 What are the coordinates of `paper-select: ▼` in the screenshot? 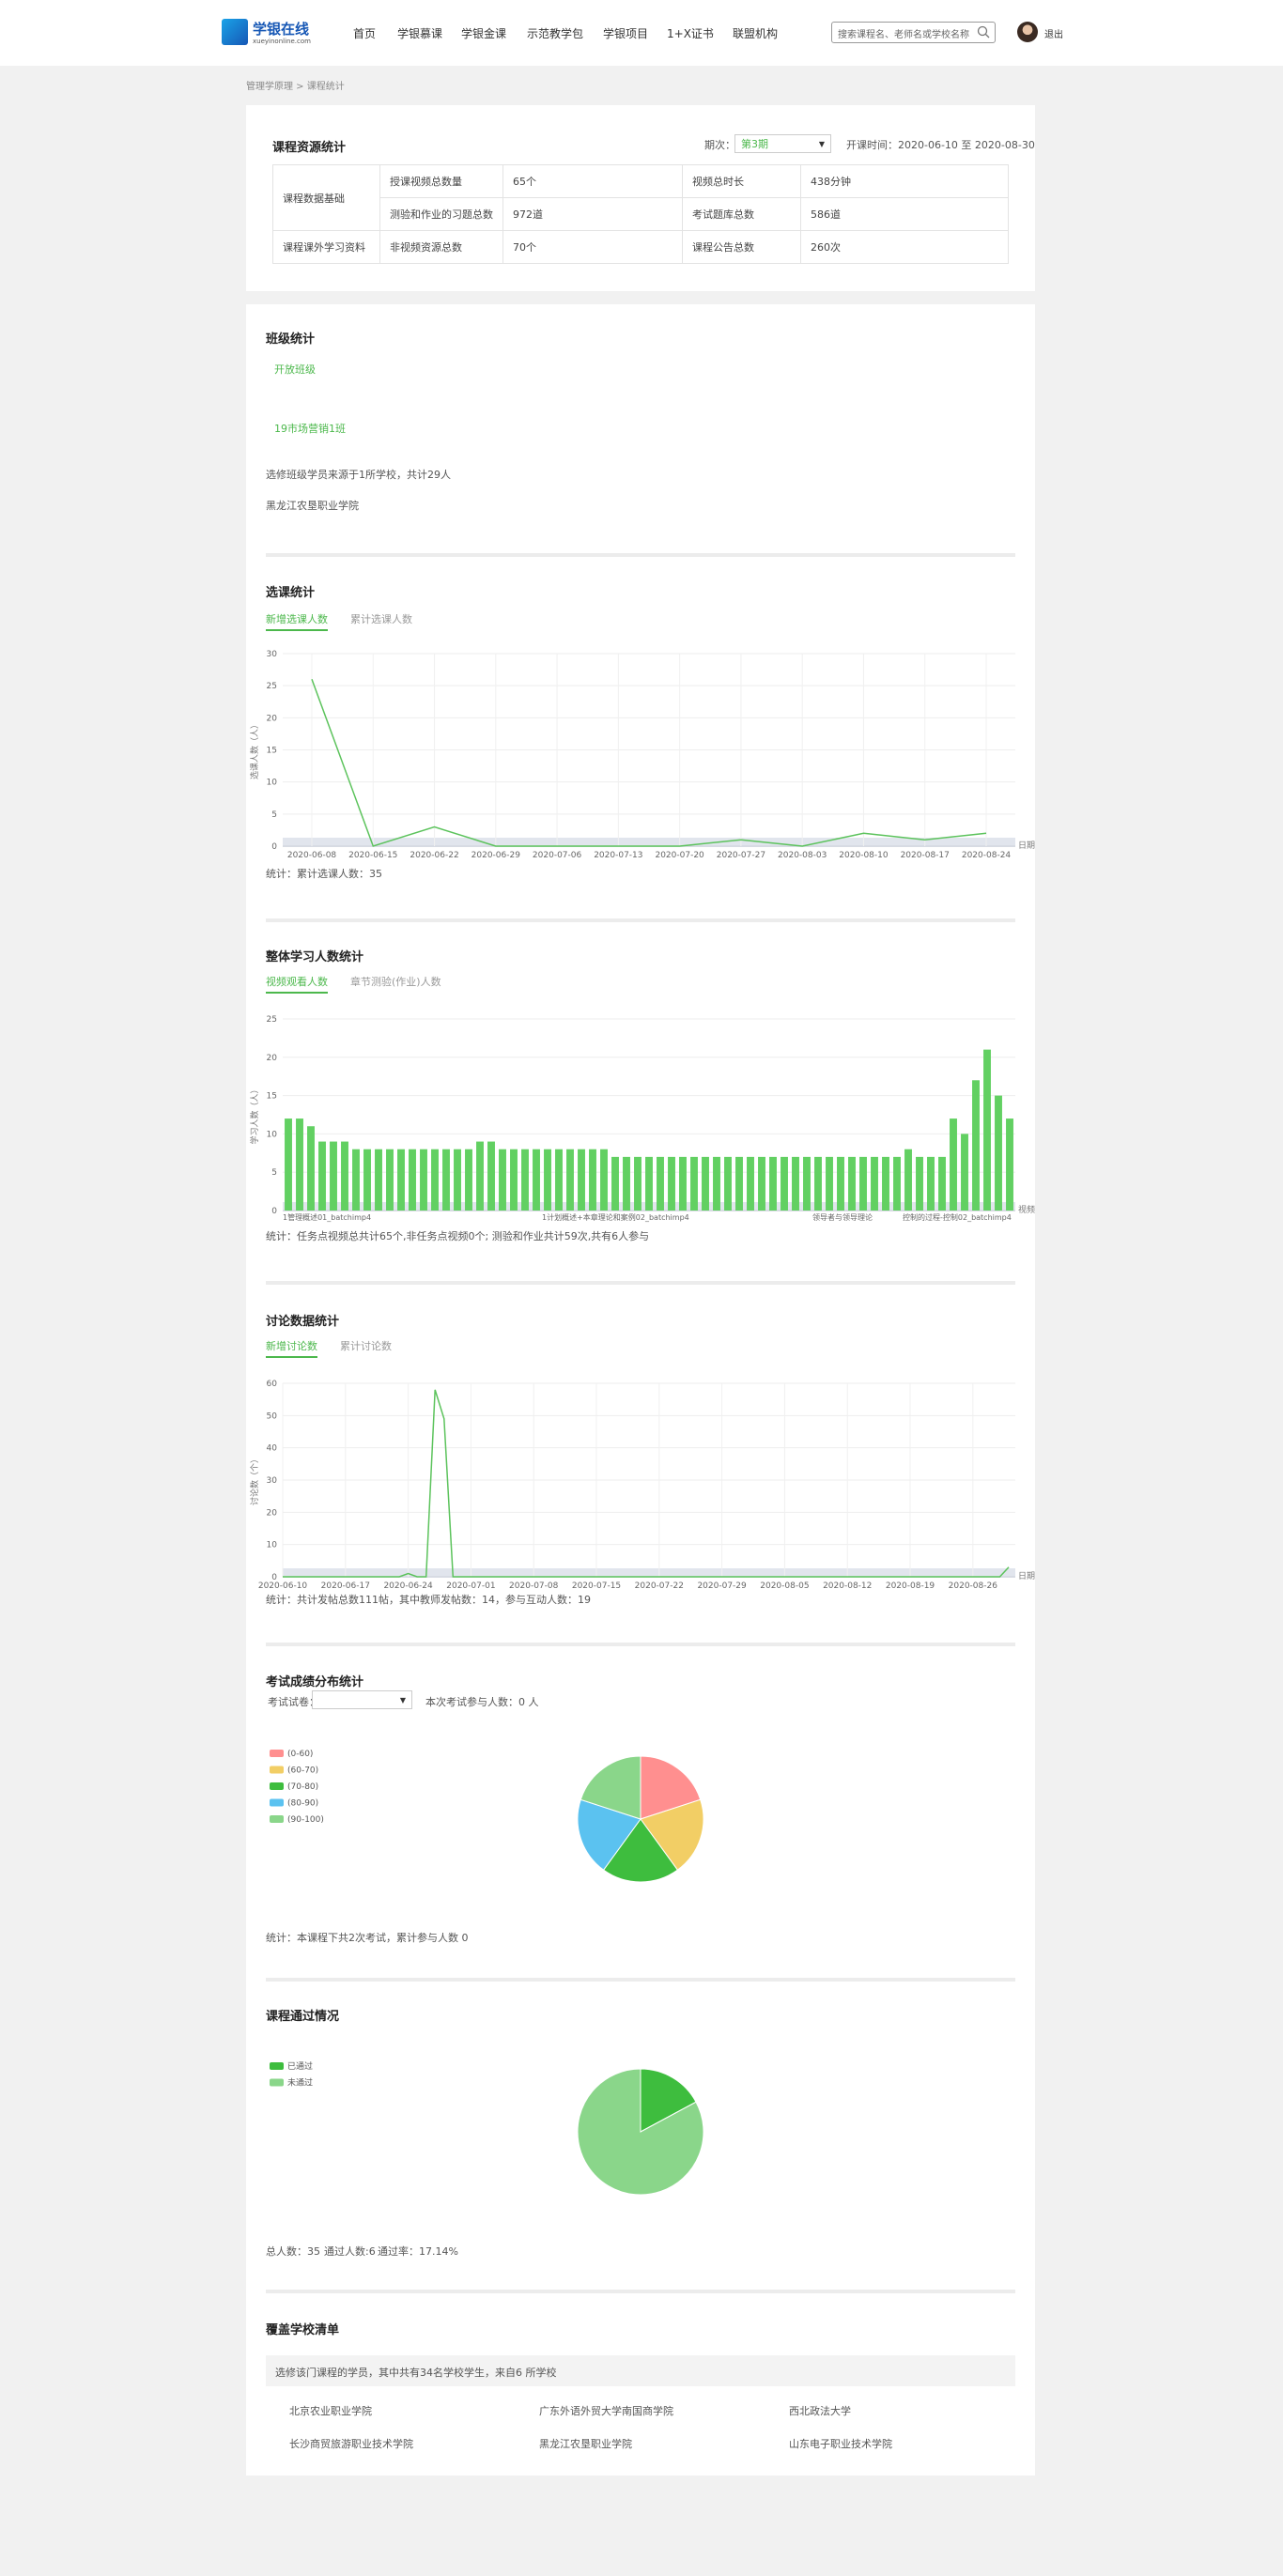 It's located at (362, 1699).